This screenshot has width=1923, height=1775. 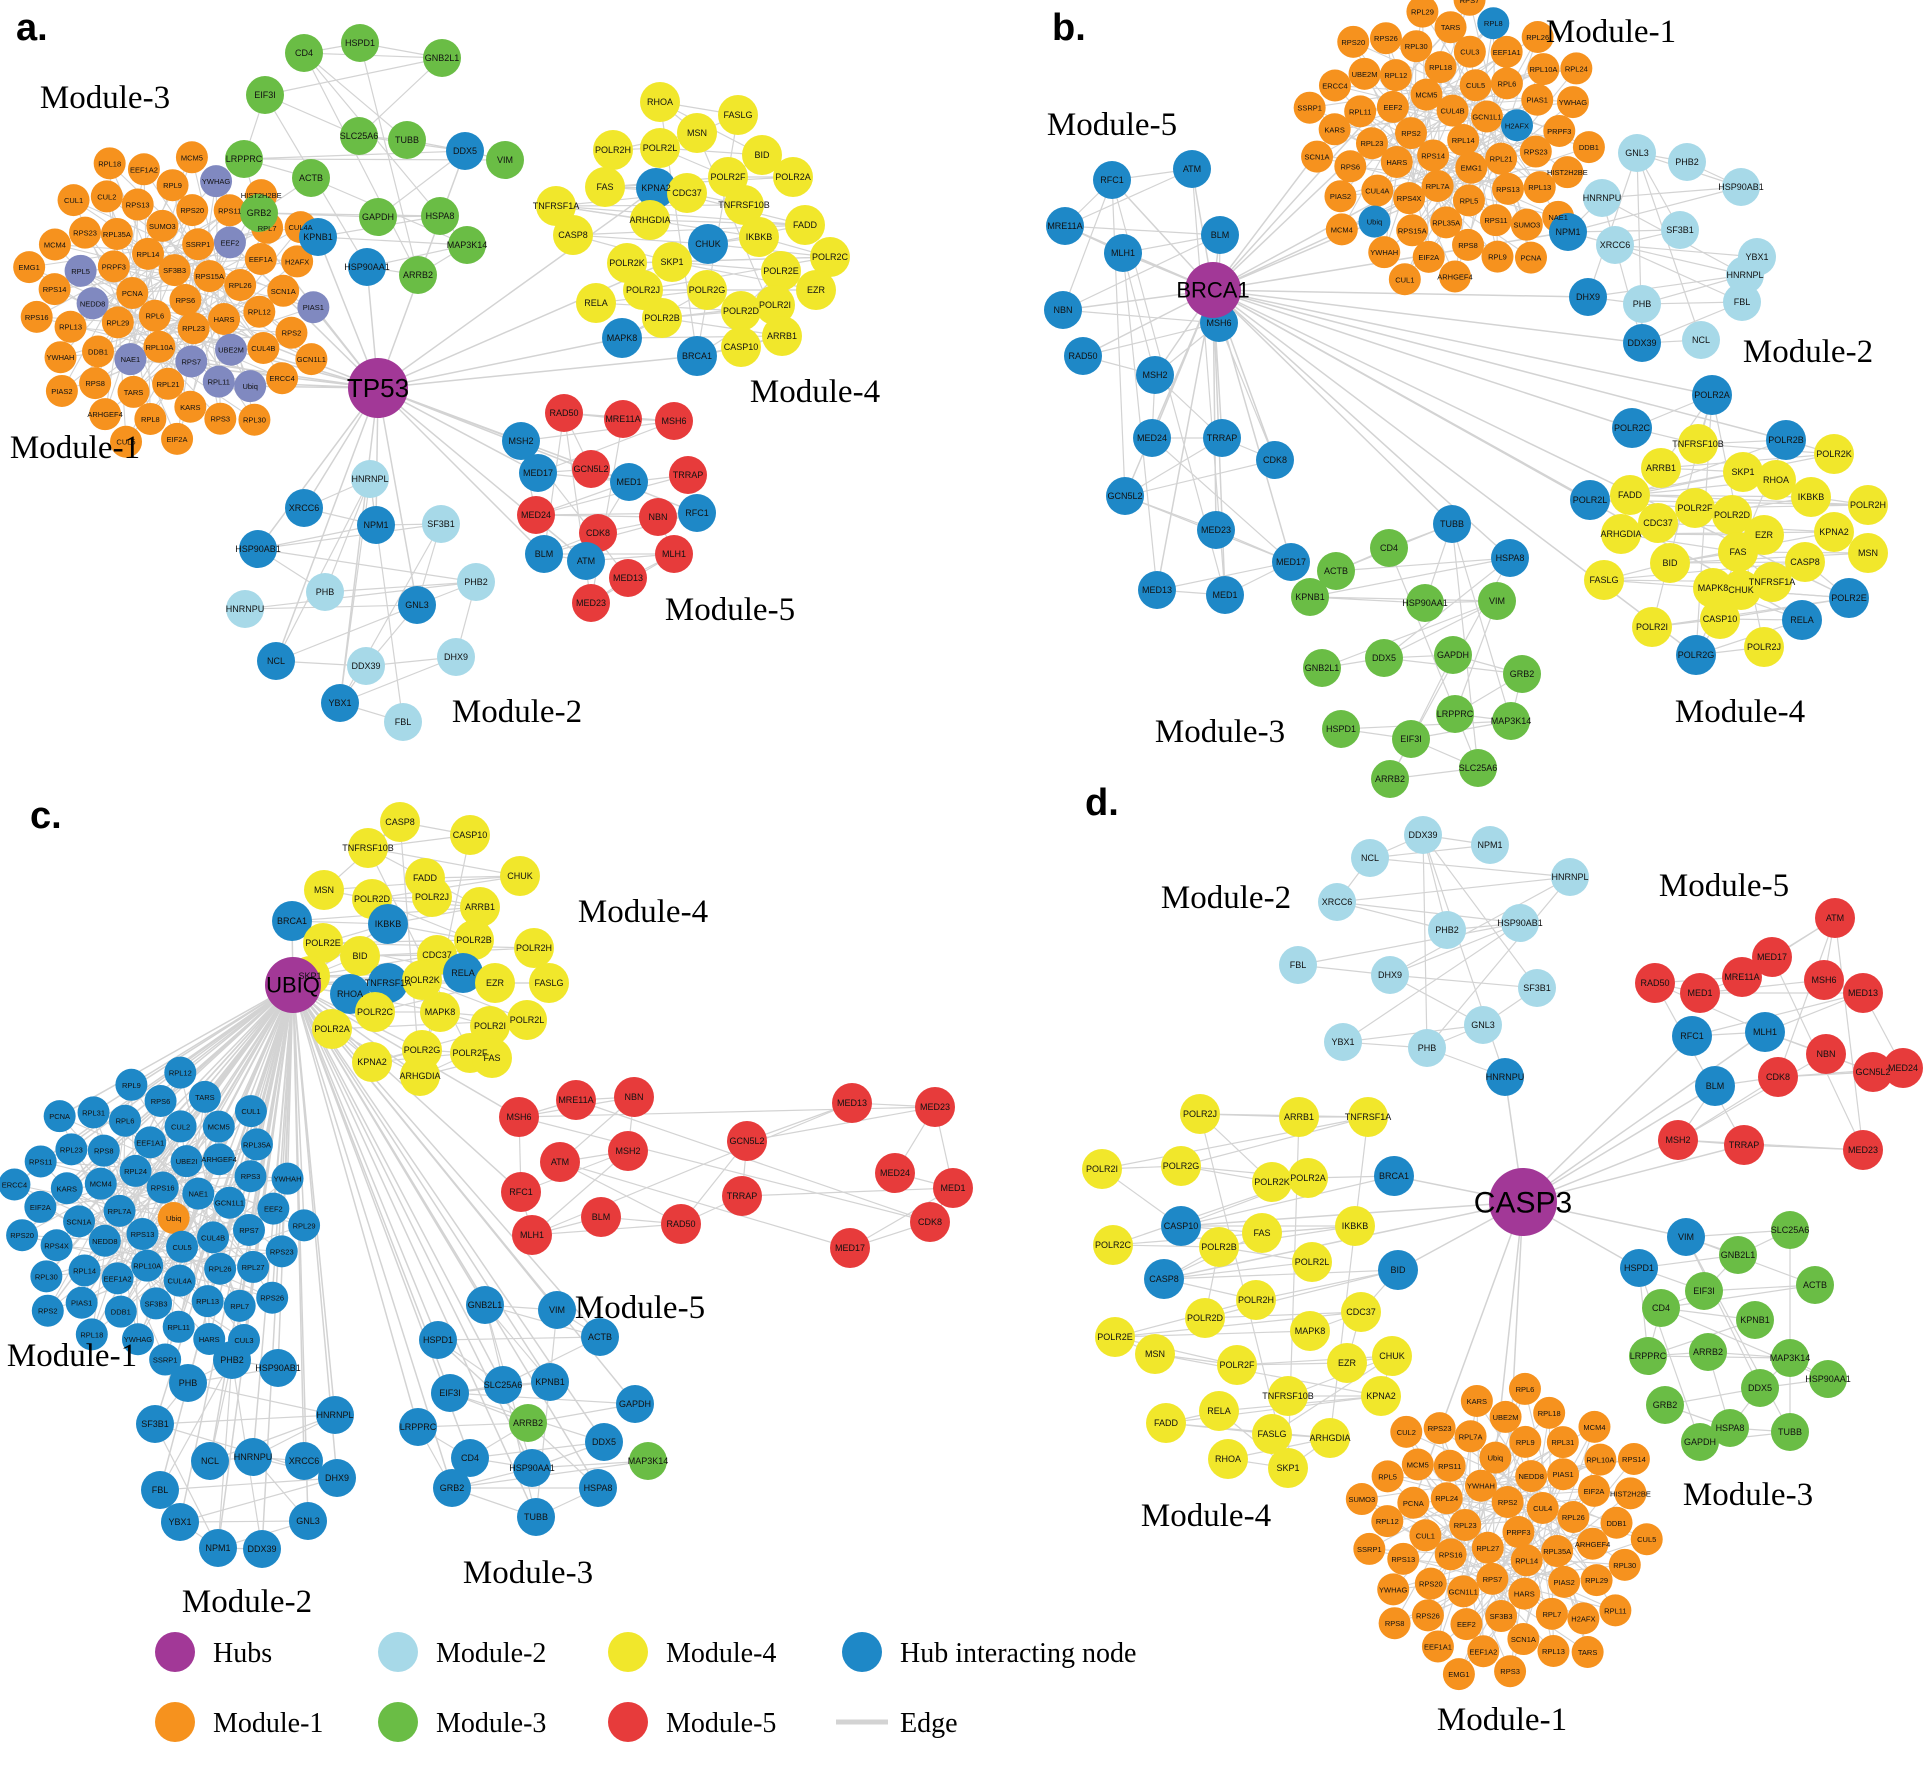 What do you see at coordinates (1404, 279) in the screenshot?
I see `node-CUL1` at bounding box center [1404, 279].